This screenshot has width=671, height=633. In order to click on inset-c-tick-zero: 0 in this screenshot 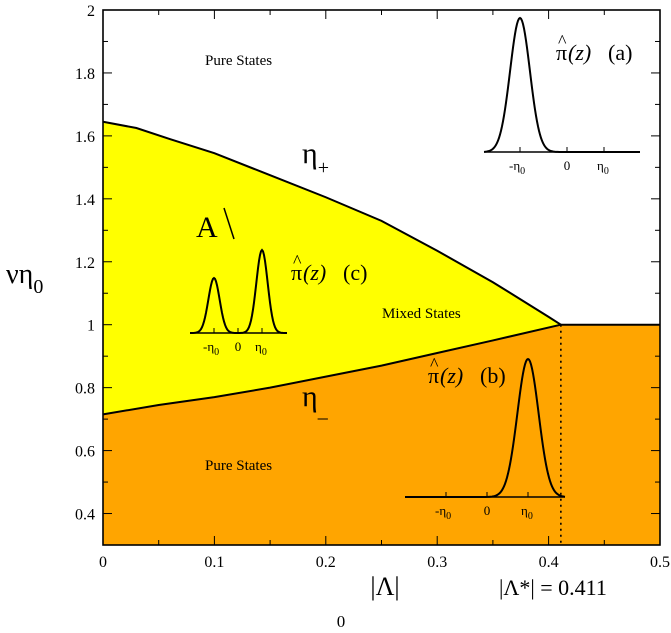, I will do `click(238, 346)`.